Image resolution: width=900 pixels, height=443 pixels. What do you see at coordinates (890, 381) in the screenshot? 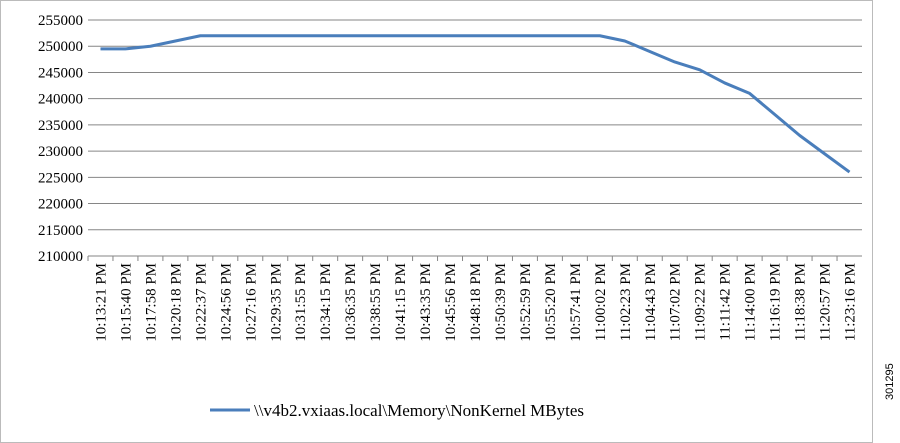
I see `figure-id: 301295` at bounding box center [890, 381].